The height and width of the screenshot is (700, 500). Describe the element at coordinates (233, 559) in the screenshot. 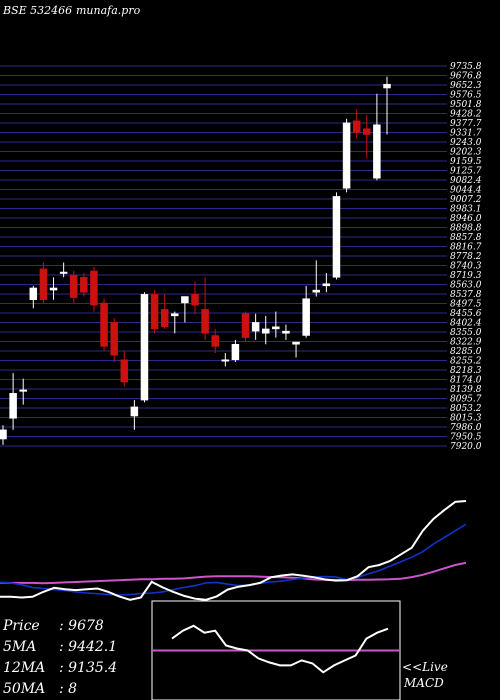

I see `ma12-line` at that location.